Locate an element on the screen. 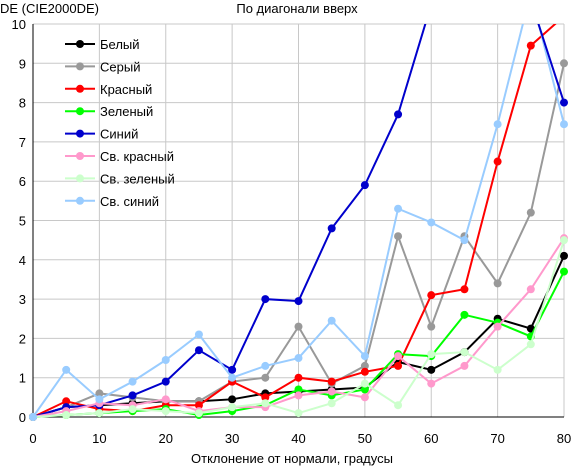 The image size is (571, 468). legend-label: Св. красный is located at coordinates (137, 156).